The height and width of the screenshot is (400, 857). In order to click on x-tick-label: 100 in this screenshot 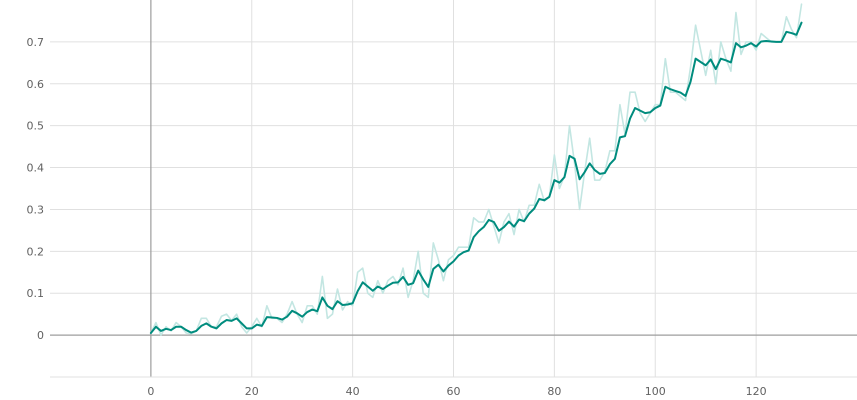, I will do `click(655, 391)`.